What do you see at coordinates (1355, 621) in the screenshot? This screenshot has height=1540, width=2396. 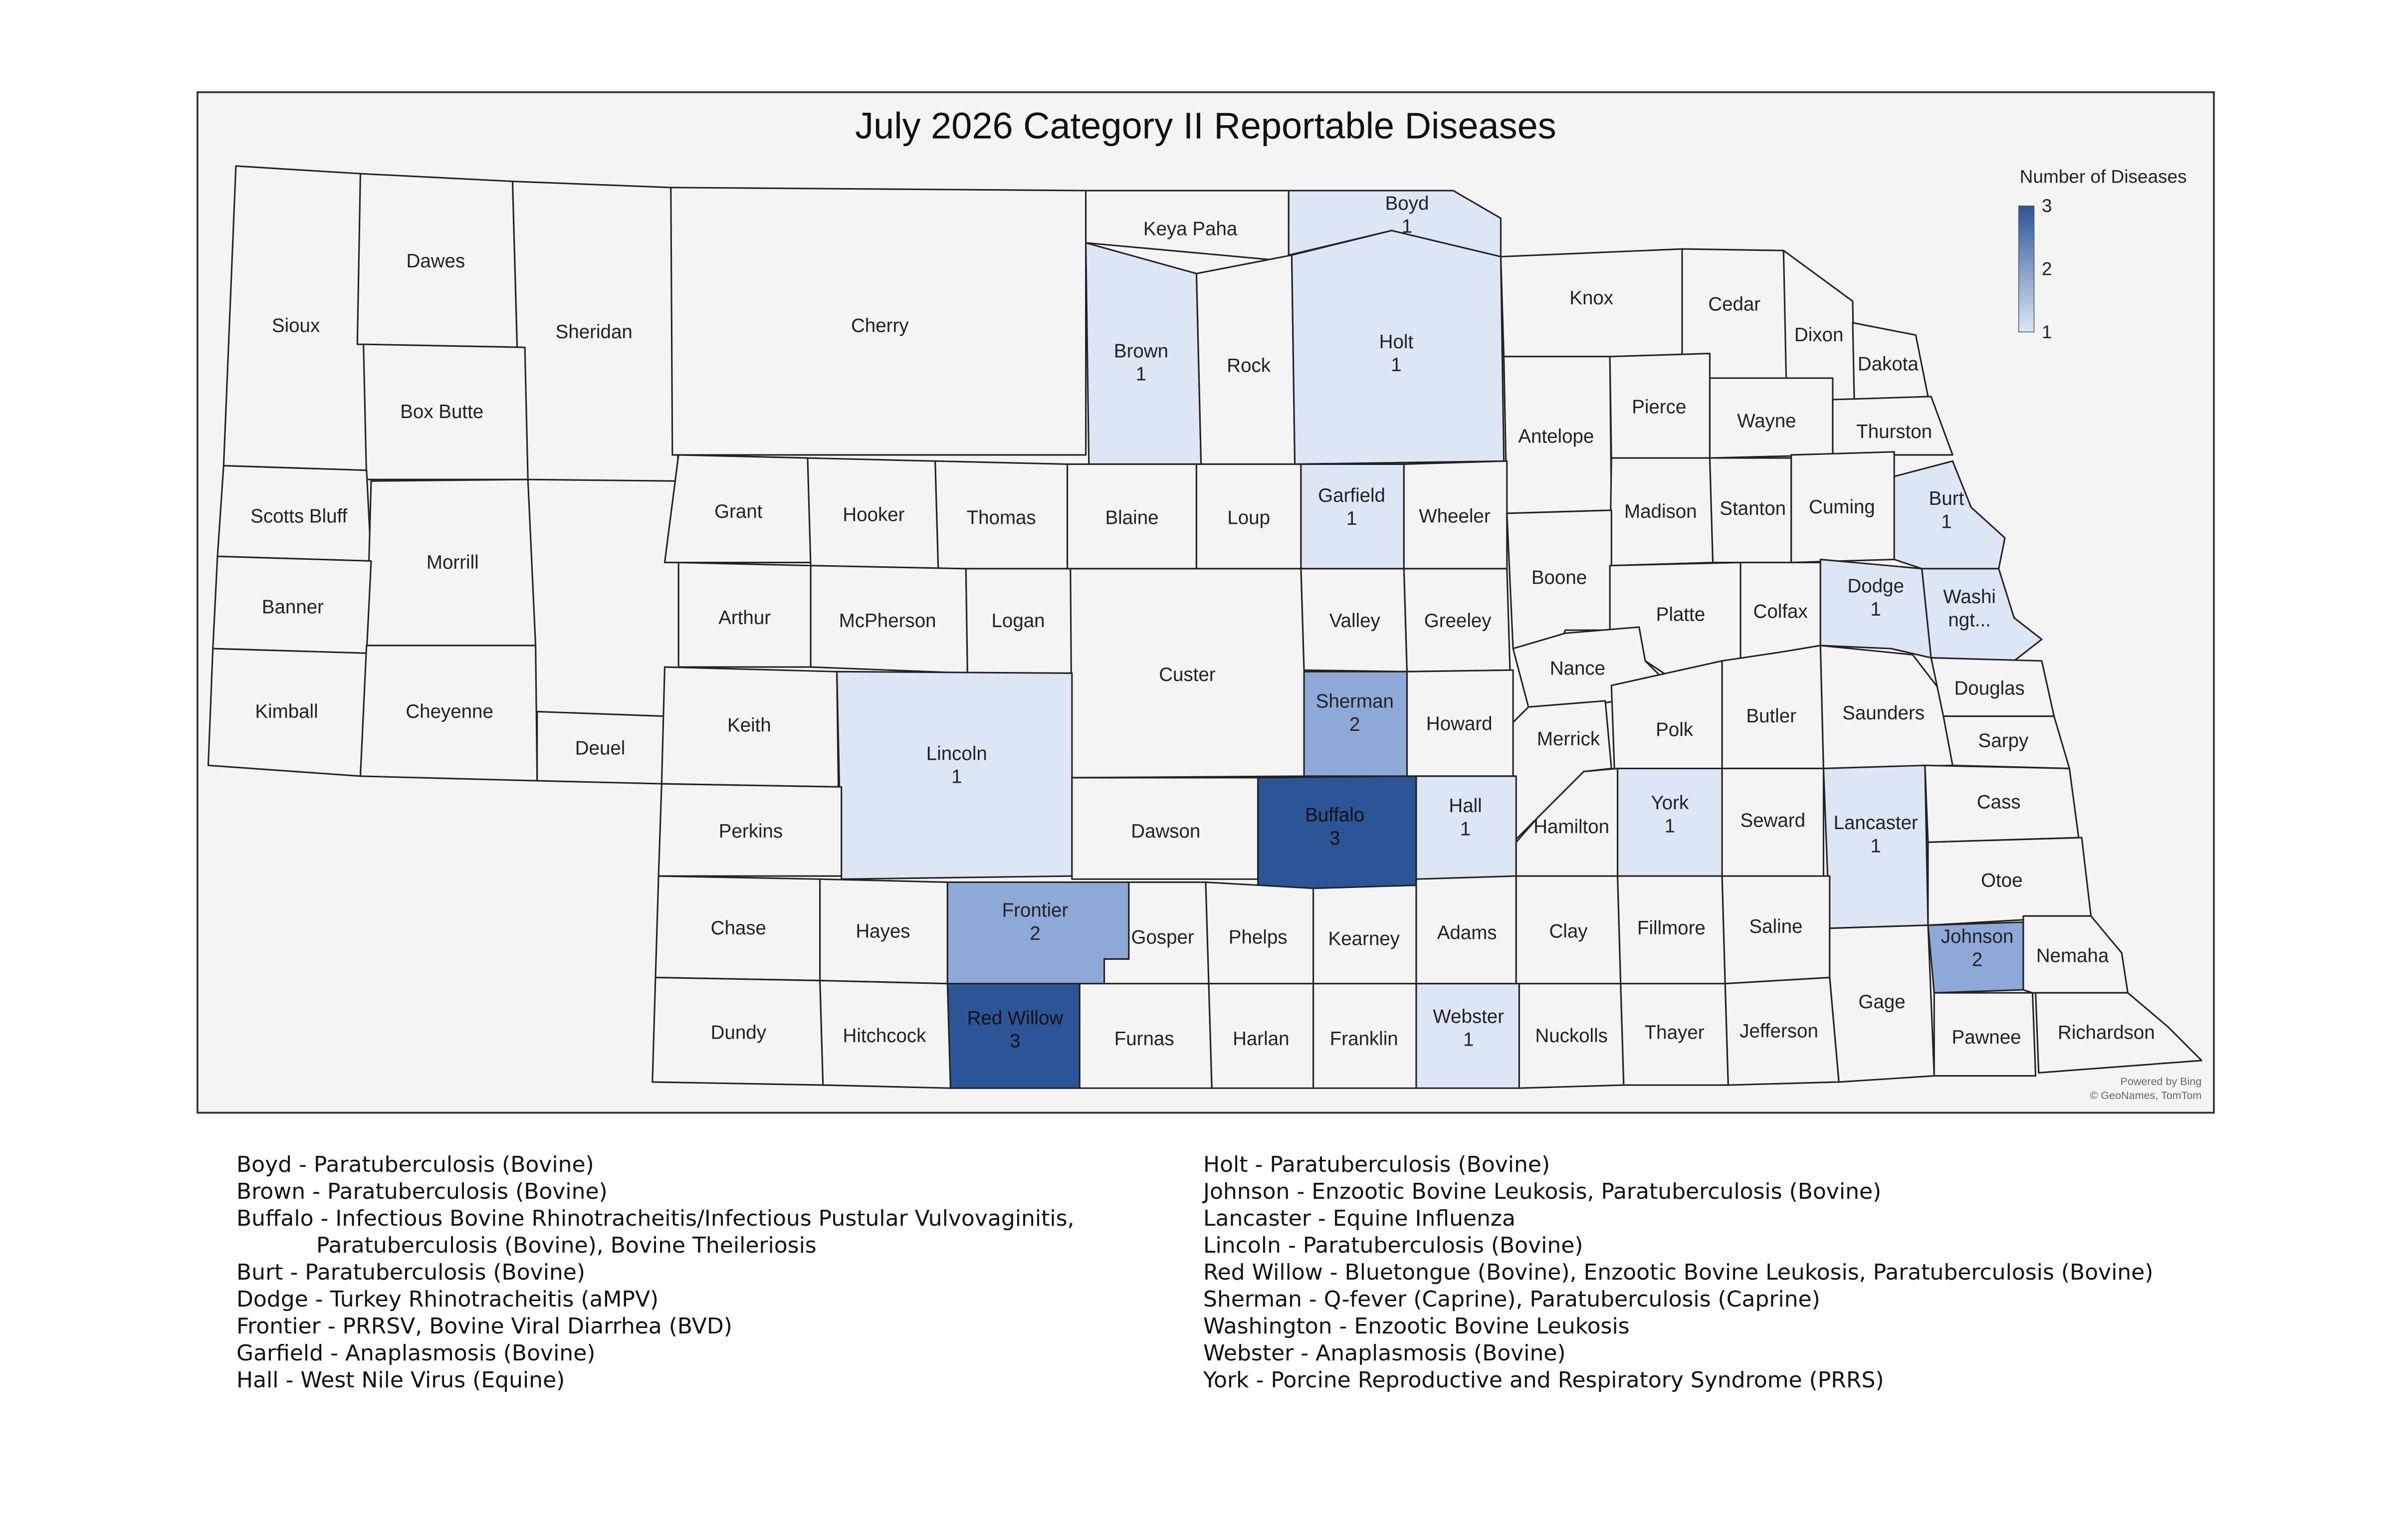 I see `county-label-valley: Valley` at bounding box center [1355, 621].